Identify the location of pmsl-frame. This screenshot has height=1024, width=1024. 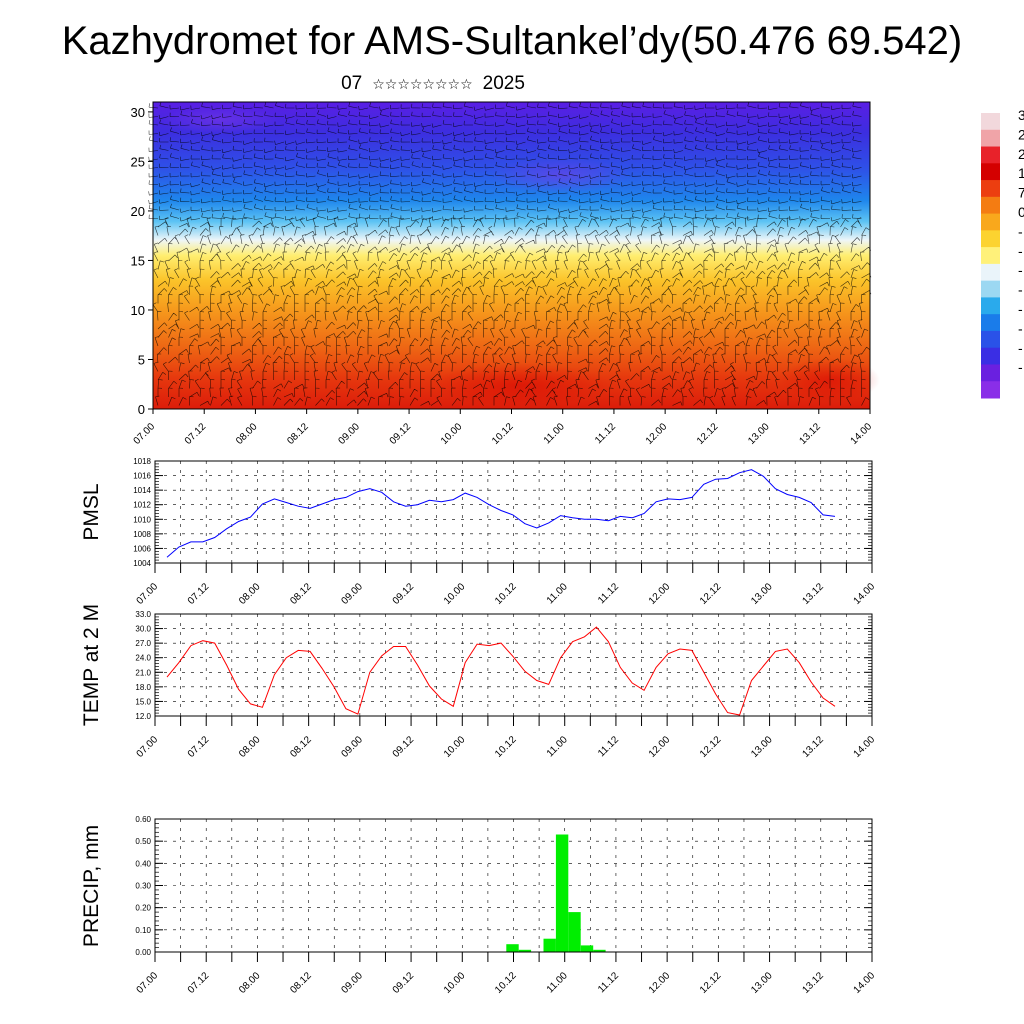
(513, 512).